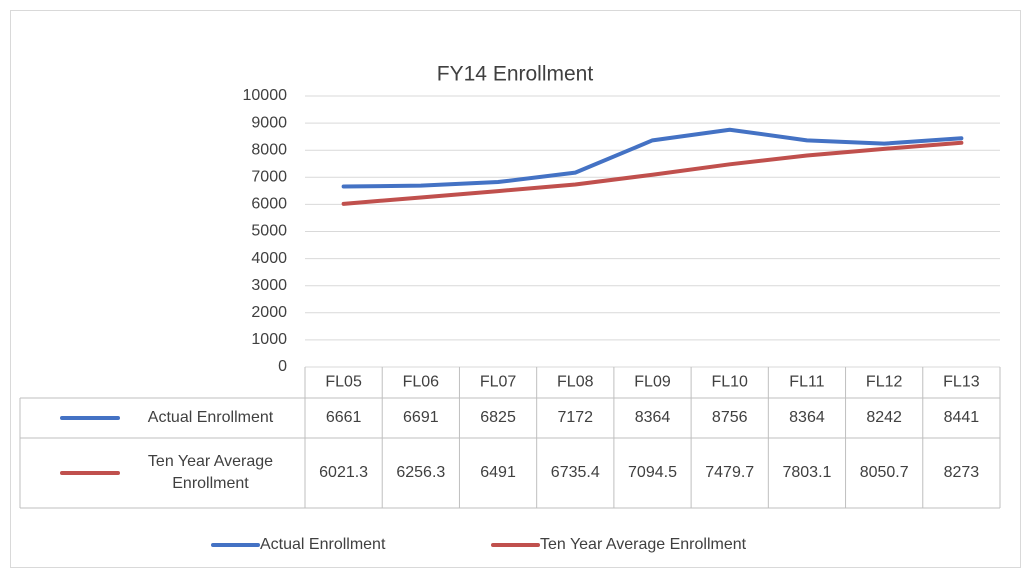 The image size is (1031, 578). I want to click on table-cell: 6735.4, so click(575, 472).